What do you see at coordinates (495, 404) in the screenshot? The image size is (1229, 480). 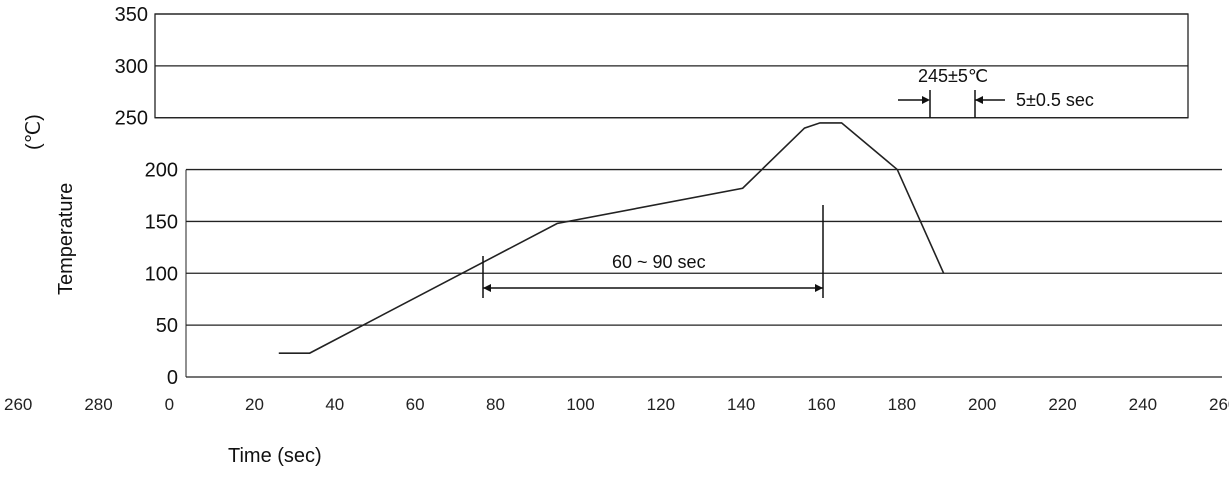 I see `x-tick-label: 80` at bounding box center [495, 404].